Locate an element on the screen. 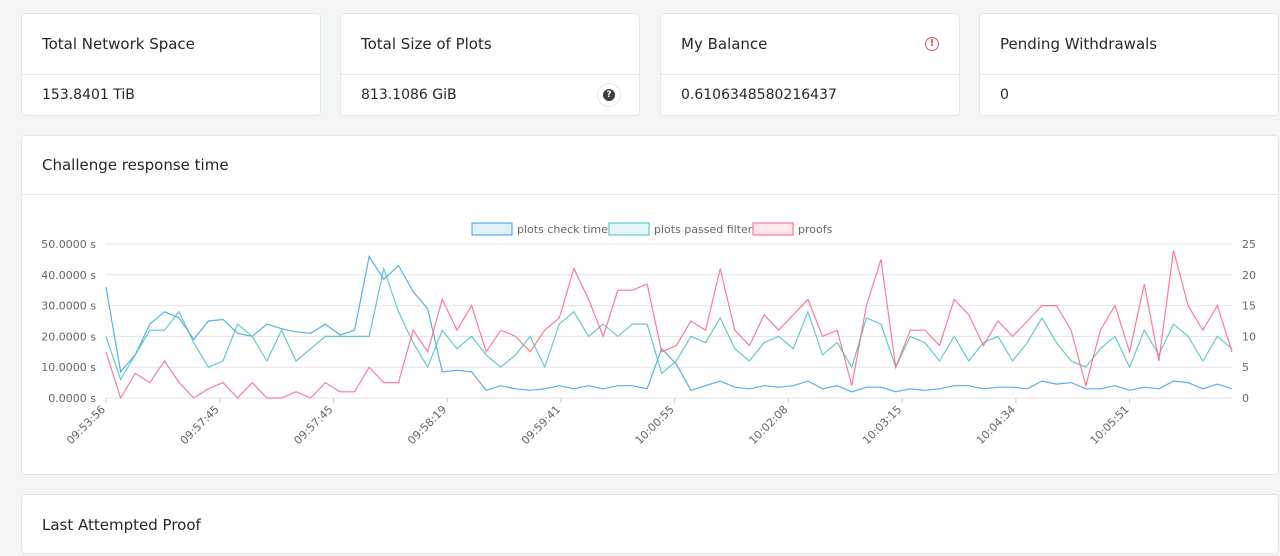 The width and height of the screenshot is (1280, 556). stat-card-plot-size: Total Size of Plots 813.1086 GiB ? is located at coordinates (490, 64).